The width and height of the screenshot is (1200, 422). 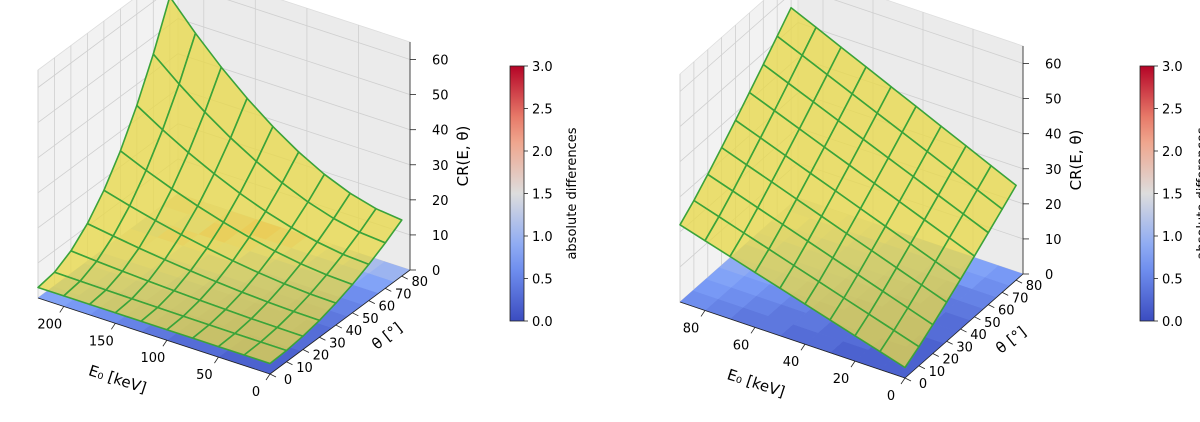 What do you see at coordinates (49, 324) in the screenshot?
I see `x-tick-label: 200` at bounding box center [49, 324].